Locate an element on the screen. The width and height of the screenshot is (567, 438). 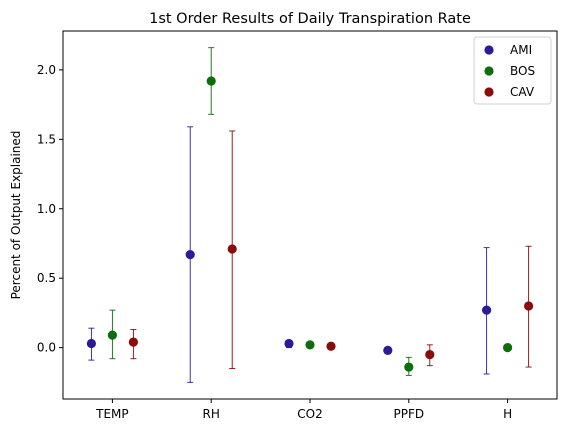
legend: AMI BOS CAV is located at coordinates (512, 70).